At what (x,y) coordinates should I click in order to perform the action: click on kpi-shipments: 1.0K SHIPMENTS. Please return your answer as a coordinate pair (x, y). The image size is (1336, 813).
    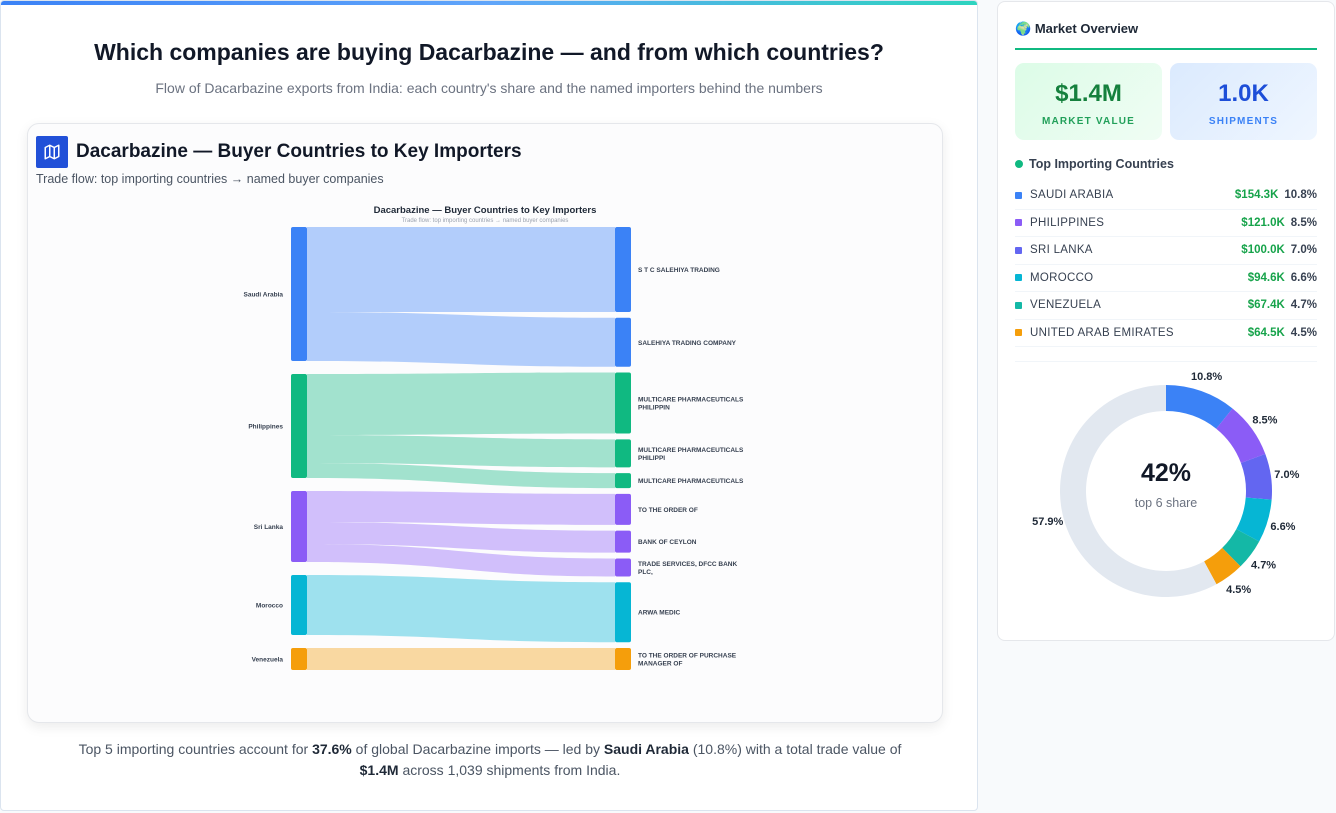
    Looking at the image, I should click on (1243, 101).